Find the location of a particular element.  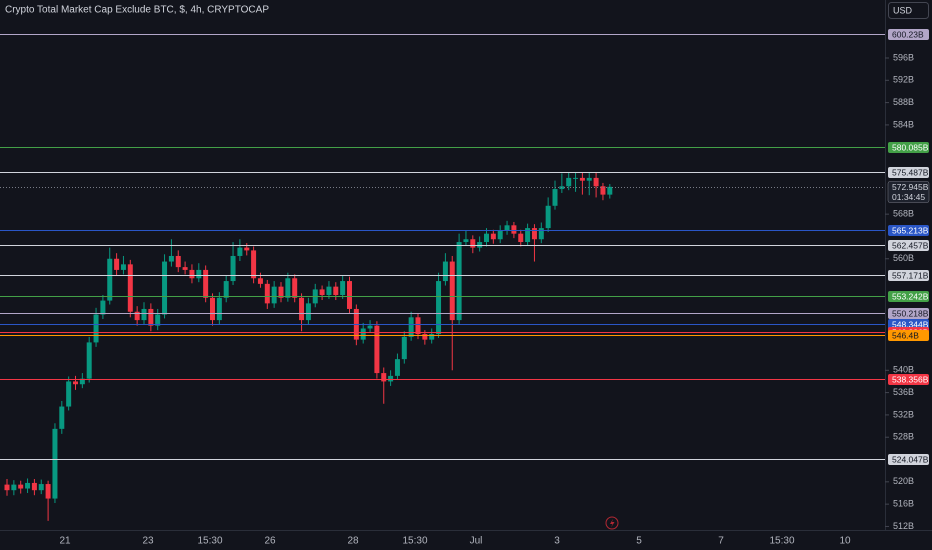

level-label: 565.213B is located at coordinates (910, 230).